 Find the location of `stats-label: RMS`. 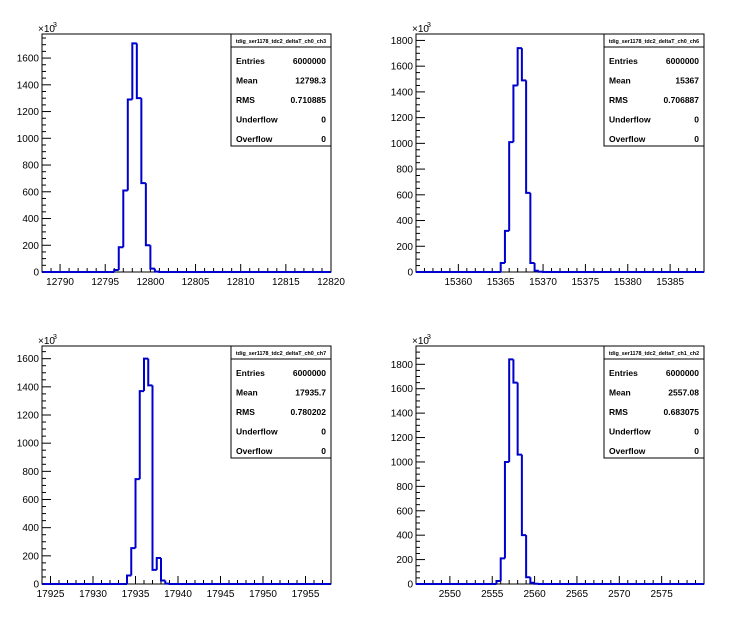

stats-label: RMS is located at coordinates (245, 412).